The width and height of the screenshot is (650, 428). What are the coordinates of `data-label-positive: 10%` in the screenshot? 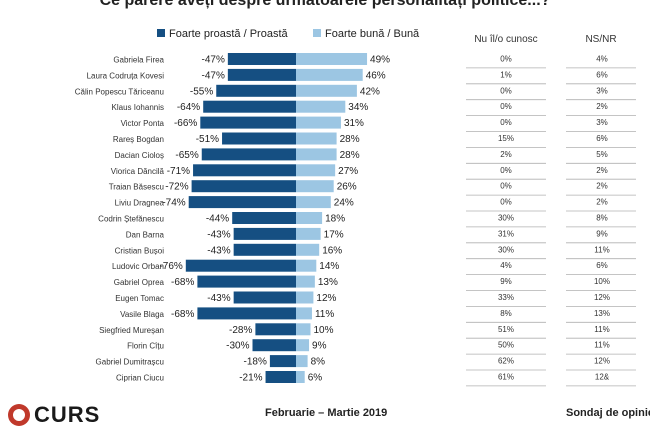 It's located at (324, 330).